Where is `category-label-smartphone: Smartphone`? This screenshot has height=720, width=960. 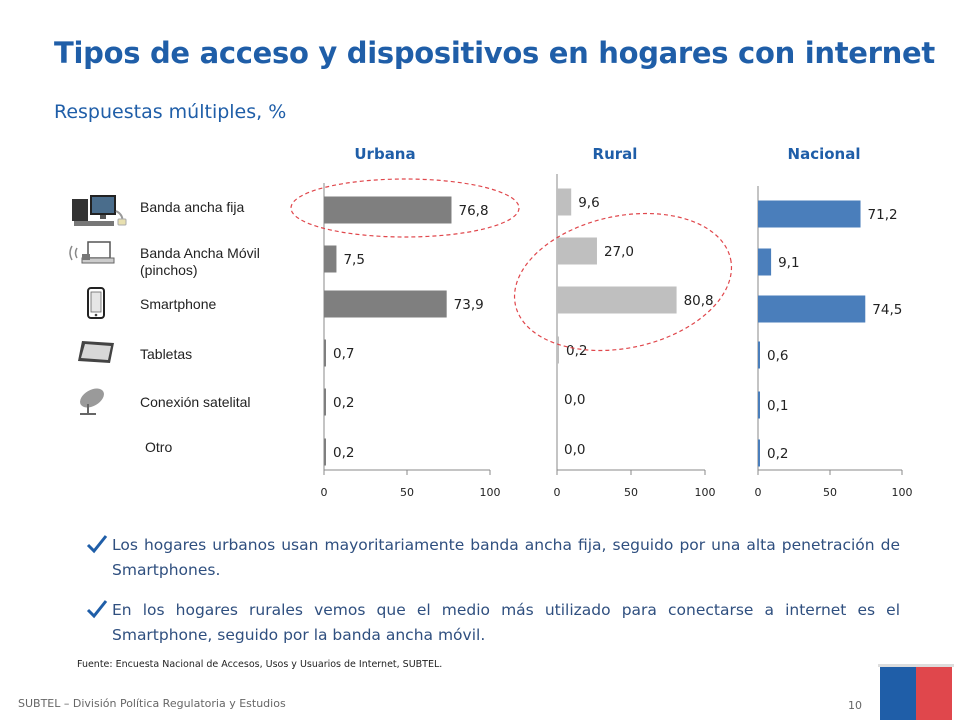 category-label-smartphone: Smartphone is located at coordinates (178, 304).